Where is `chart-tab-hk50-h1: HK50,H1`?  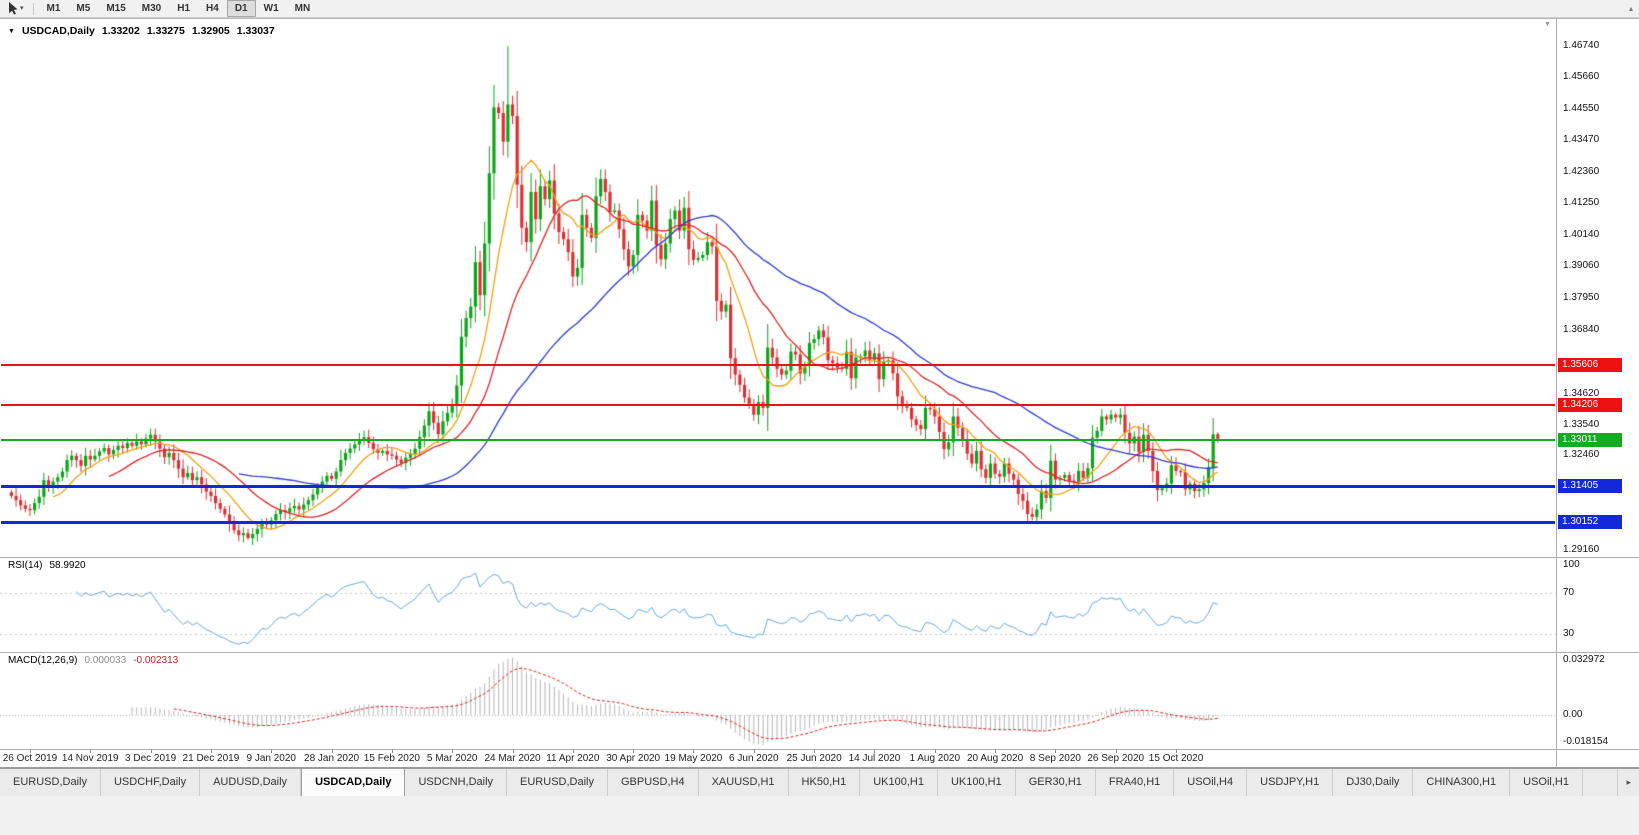 chart-tab-hk50-h1: HK50,H1 is located at coordinates (825, 782).